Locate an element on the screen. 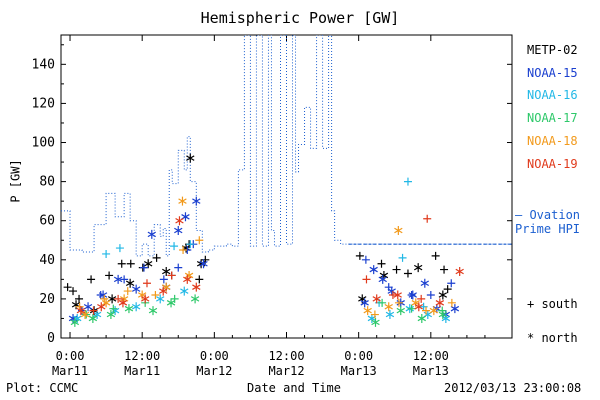 This screenshot has height=400, width=600. legend-item-noaa-16: NOAA-16 is located at coordinates (552, 95).